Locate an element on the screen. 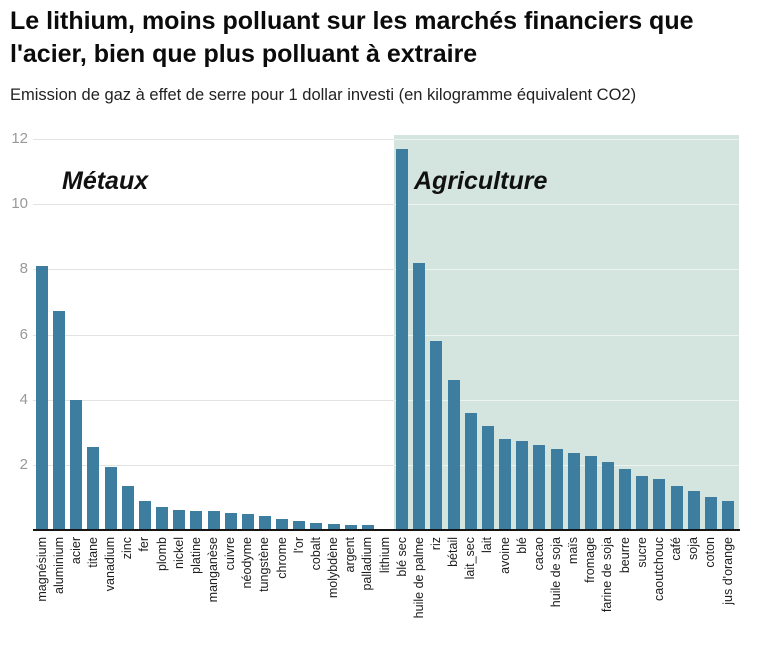  x-label-jus-d-orange: jus d'orange is located at coordinates (727, 571).